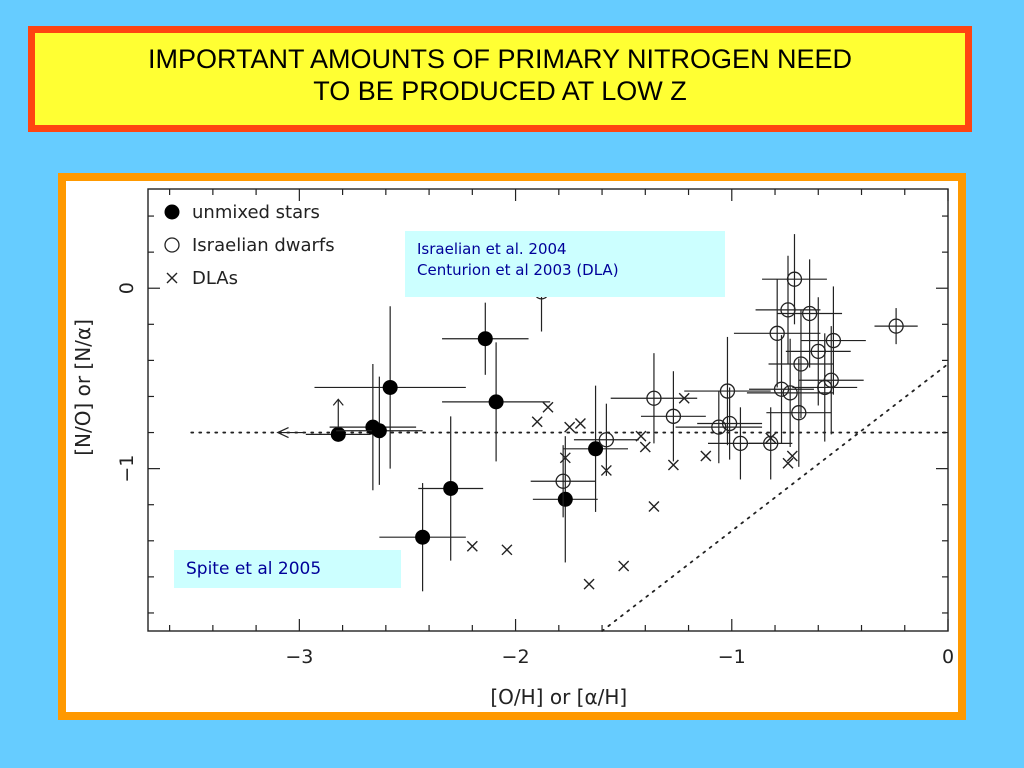 Image resolution: width=1024 pixels, height=768 pixels. I want to click on israelian-reference-line-1: Israelian et al. 2004, so click(492, 249).